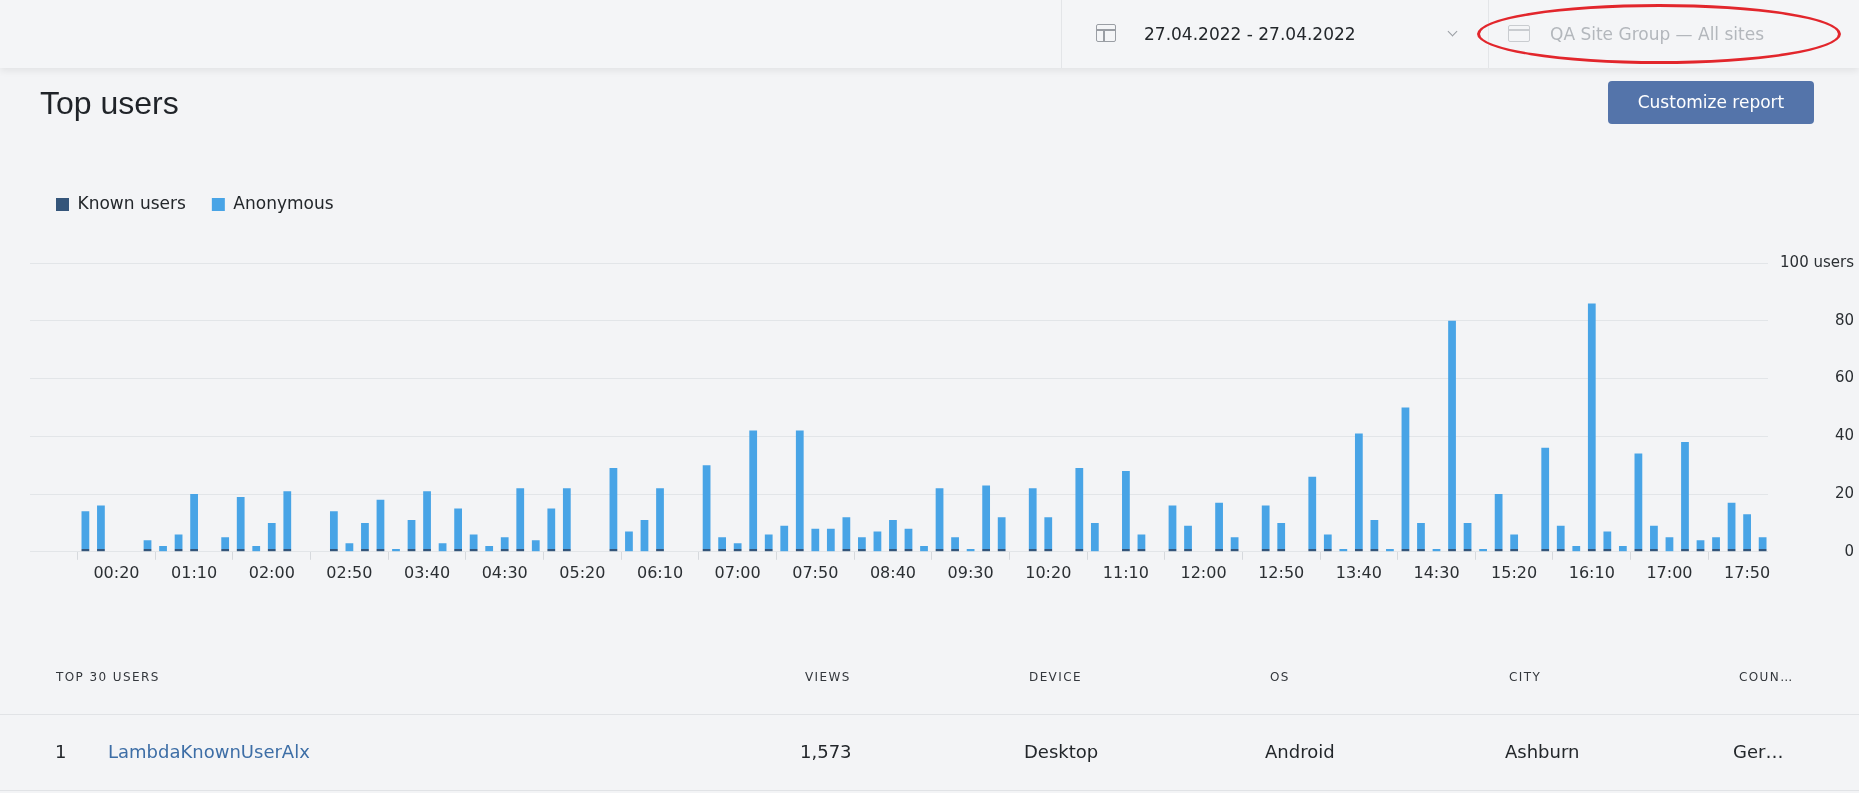  Describe the element at coordinates (1591, 572) in the screenshot. I see `x-tick-label: 16:10` at that location.